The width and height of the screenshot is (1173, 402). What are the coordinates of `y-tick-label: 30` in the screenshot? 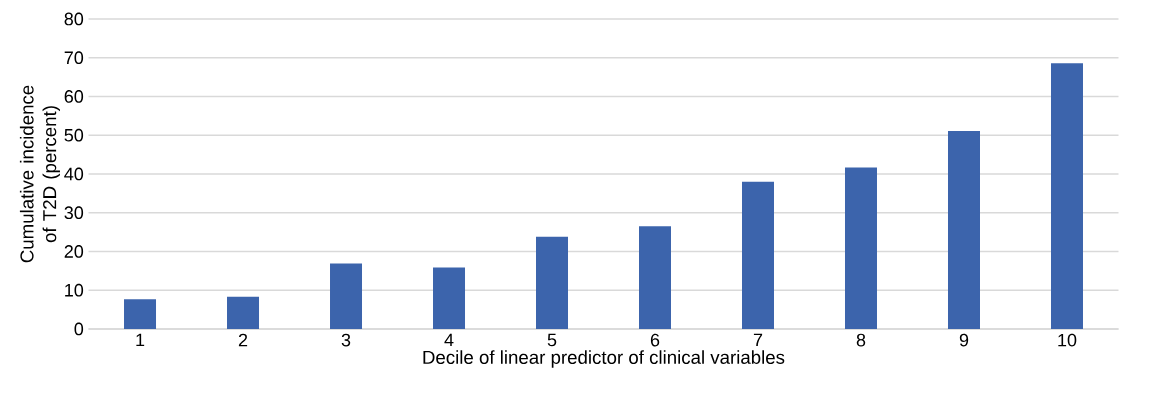 It's located at (74, 213).